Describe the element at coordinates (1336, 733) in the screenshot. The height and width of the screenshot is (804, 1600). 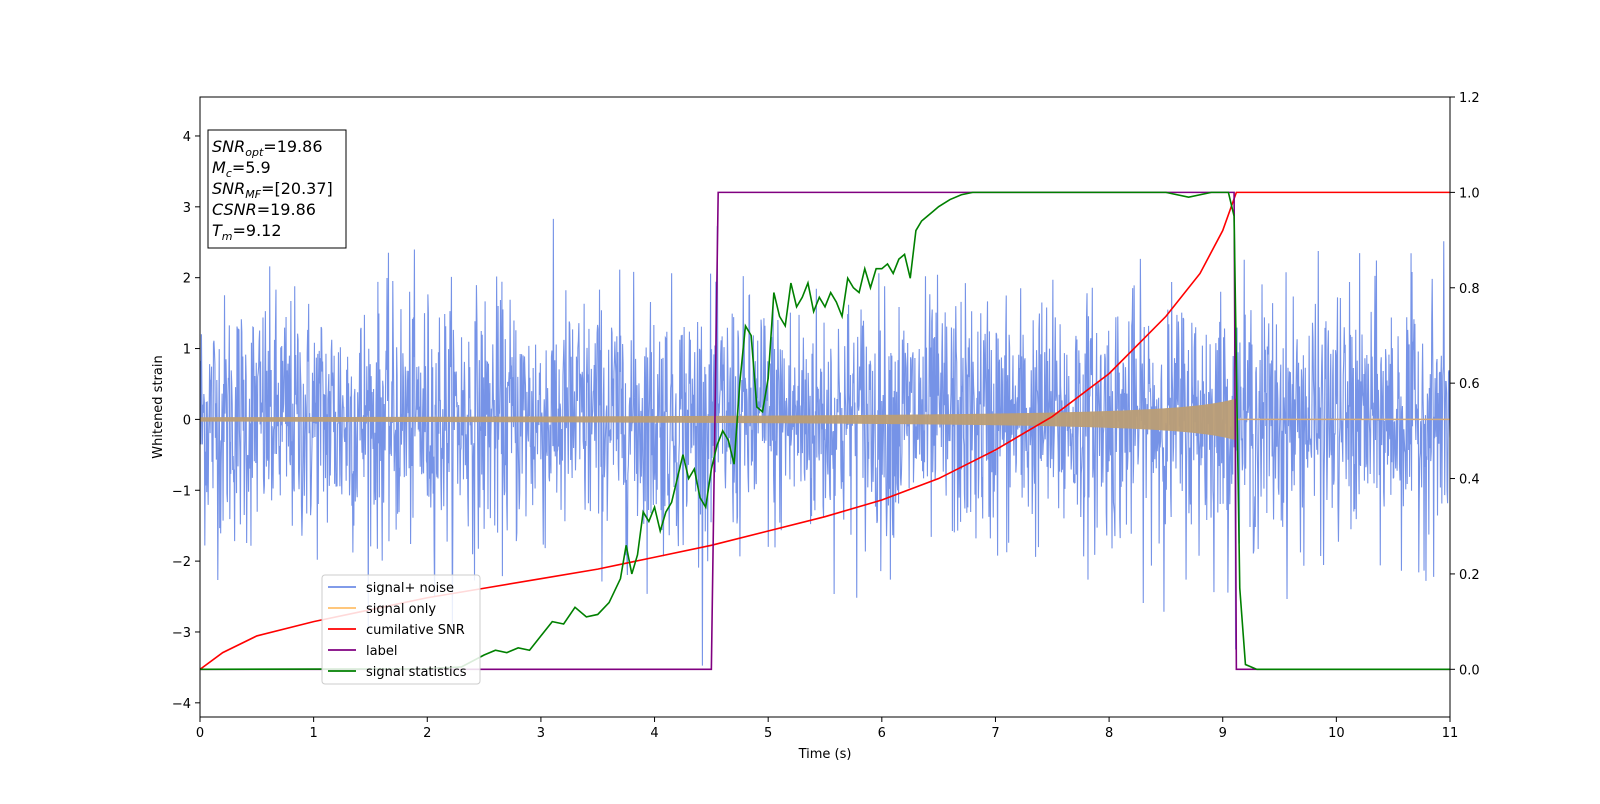
I see `x-tick-label: 10` at that location.